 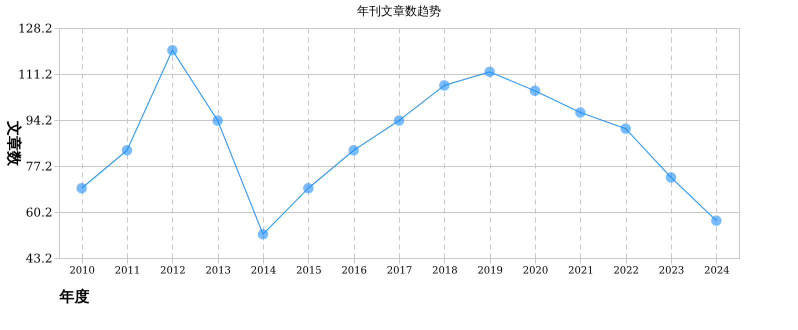 I want to click on x-tick-label: 2022, so click(x=626, y=271).